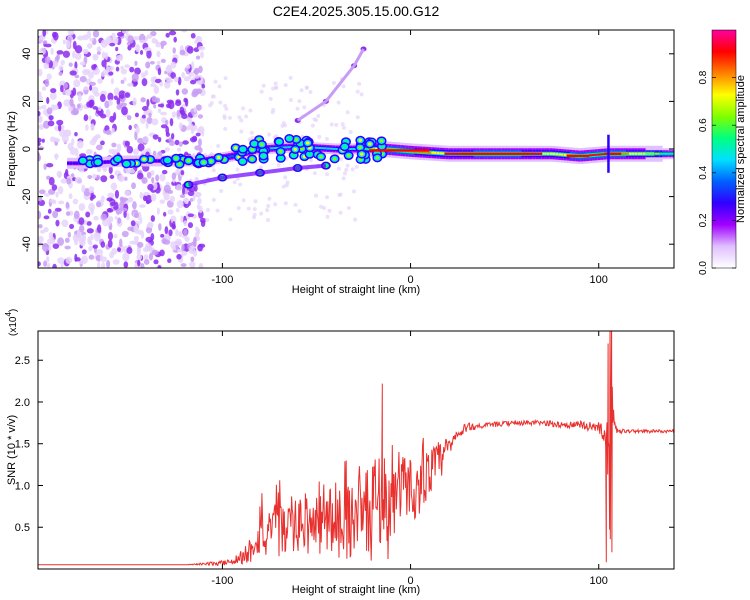 Image resolution: width=750 pixels, height=600 pixels. What do you see at coordinates (717, 172) in the screenshot?
I see `colorbar-ticks: 0.0 0.2 0.4 0.6 0.8` at bounding box center [717, 172].